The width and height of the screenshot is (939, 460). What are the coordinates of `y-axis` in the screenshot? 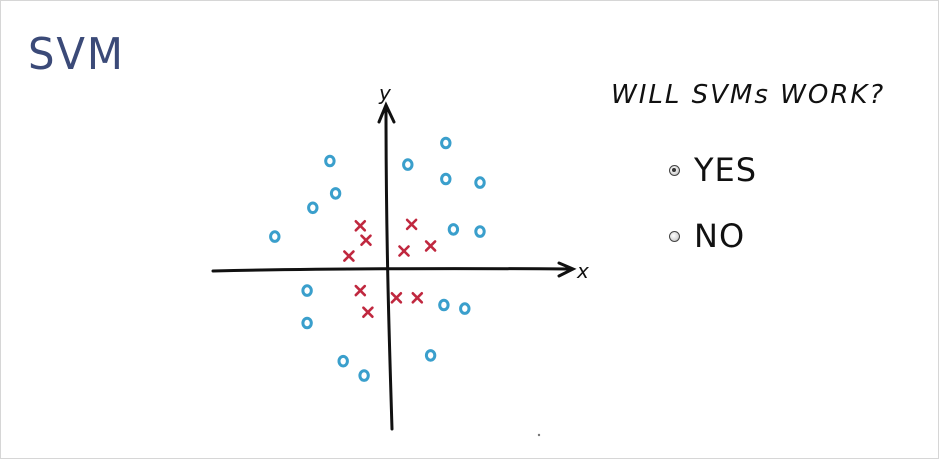 It's located at (389, 269).